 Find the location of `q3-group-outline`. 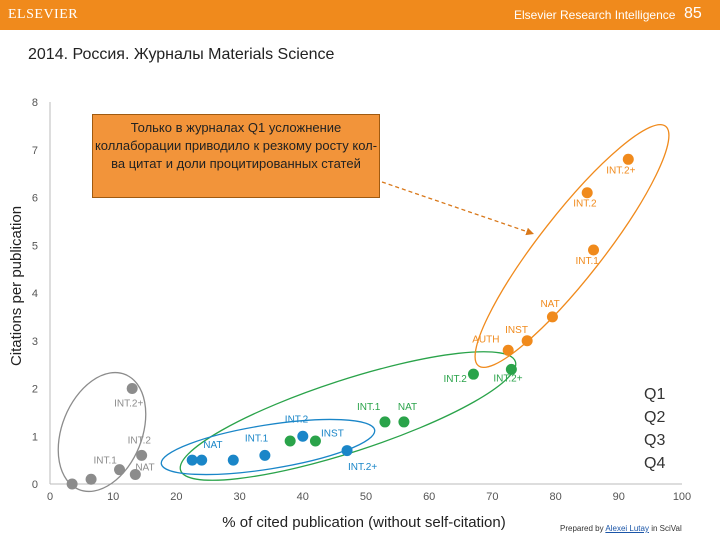

q3-group-outline is located at coordinates (268, 447).